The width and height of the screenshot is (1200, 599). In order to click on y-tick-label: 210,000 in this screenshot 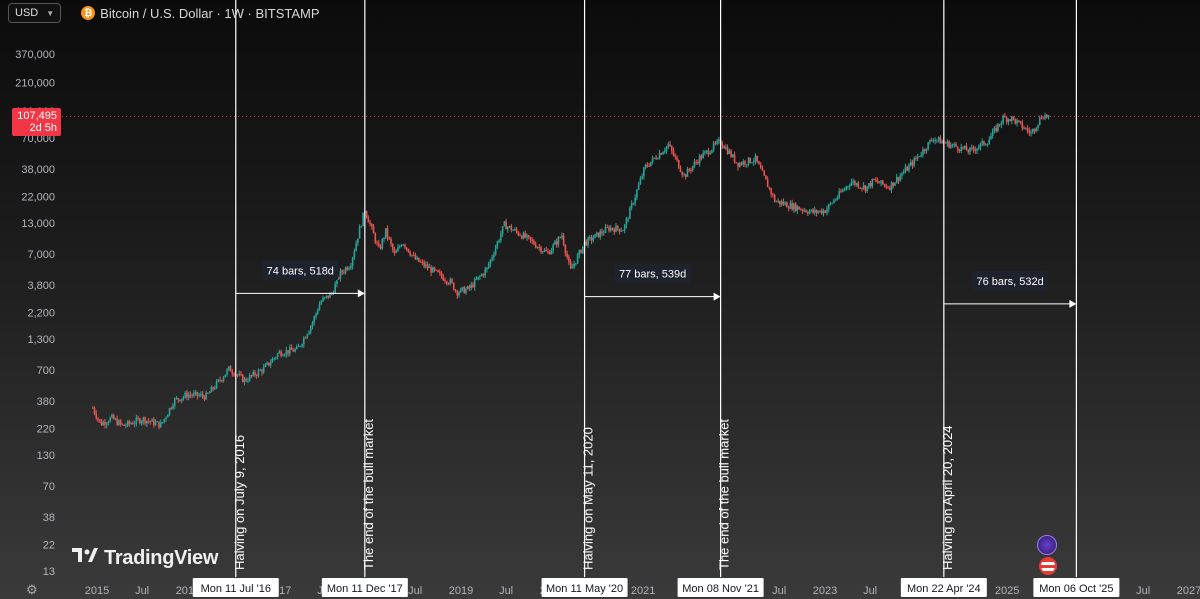, I will do `click(35, 84)`.